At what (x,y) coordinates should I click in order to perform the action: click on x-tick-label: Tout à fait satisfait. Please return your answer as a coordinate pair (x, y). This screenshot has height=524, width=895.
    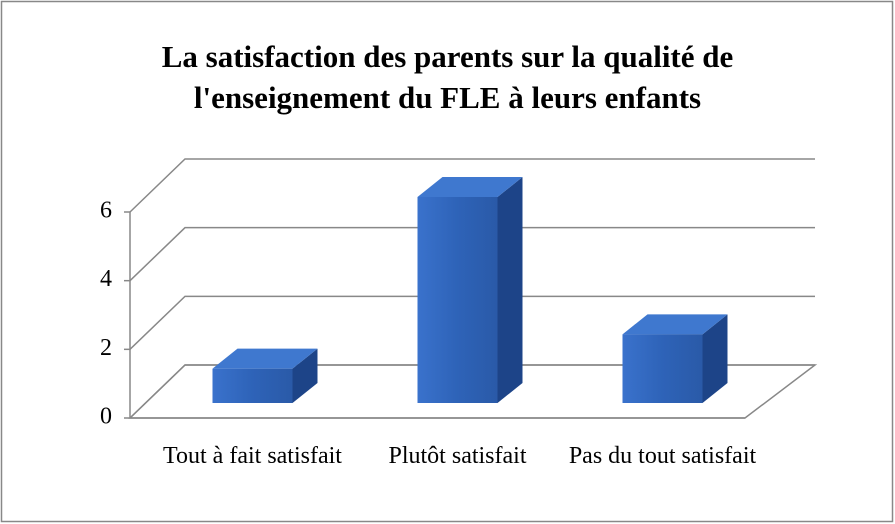
    Looking at the image, I should click on (252, 456).